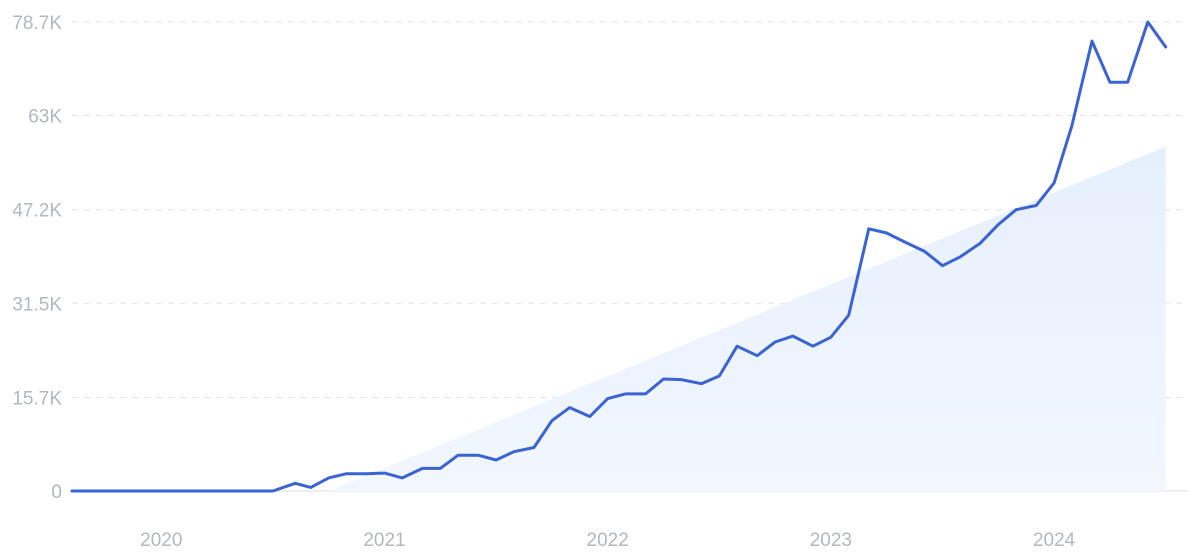 Image resolution: width=1200 pixels, height=553 pixels. What do you see at coordinates (1054, 540) in the screenshot?
I see `x-tick-label: 2024` at bounding box center [1054, 540].